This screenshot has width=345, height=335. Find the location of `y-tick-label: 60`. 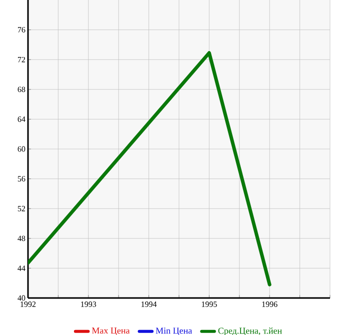

y-tick-label: 60 is located at coordinates (22, 149).